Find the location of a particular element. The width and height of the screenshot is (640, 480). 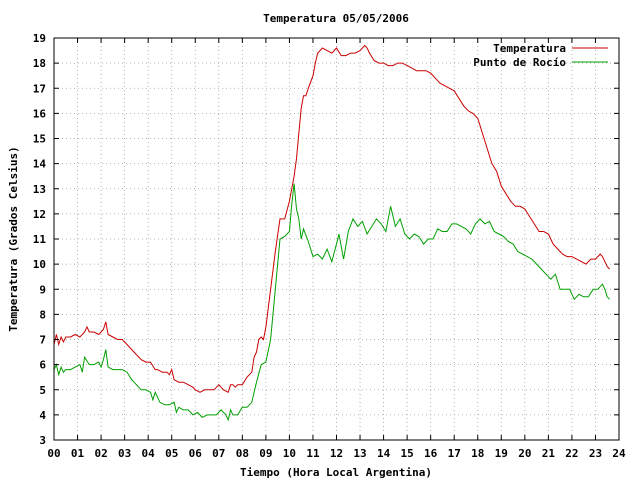

y-tick-label: 6 is located at coordinates (42, 365).